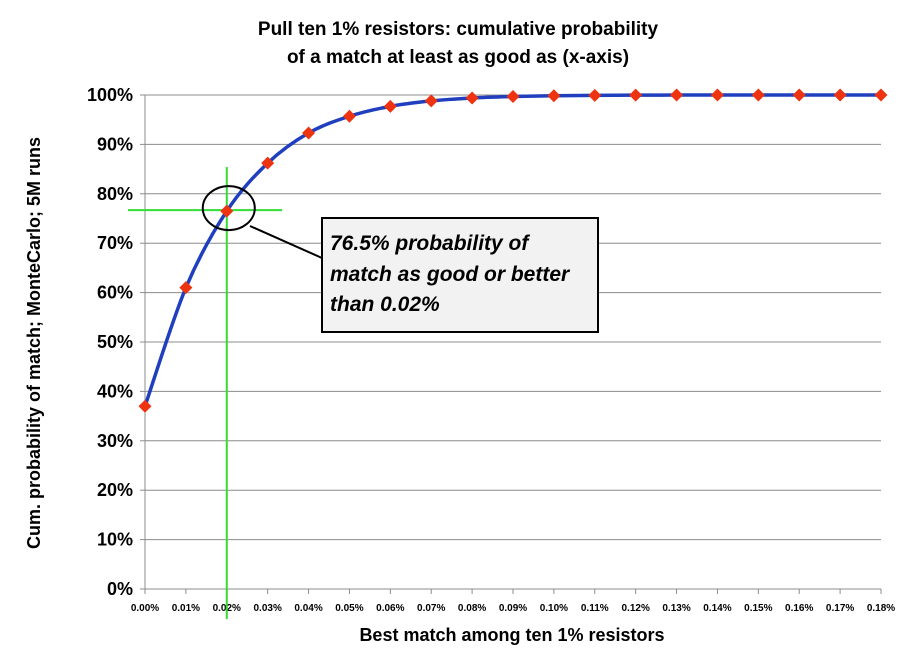  I want to click on y-tick-label: 70%, so click(115, 243).